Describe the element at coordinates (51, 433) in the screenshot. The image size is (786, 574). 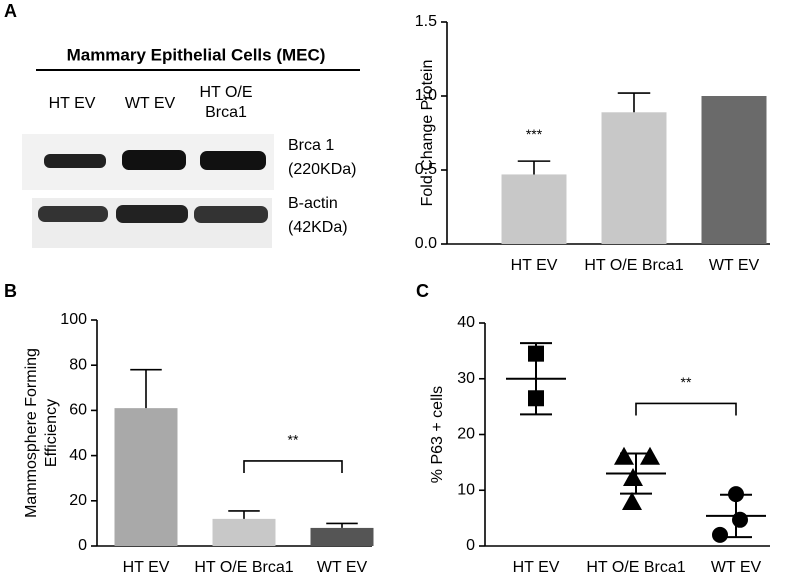
I see `y-axis-label: Efficiency` at that location.